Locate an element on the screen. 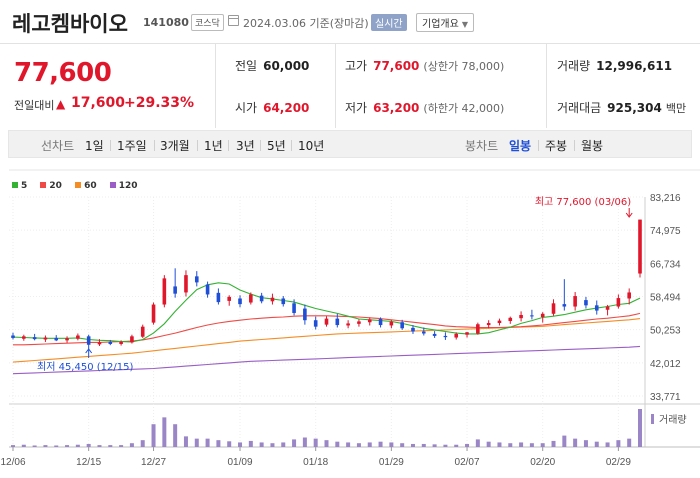 The height and width of the screenshot is (478, 700). legend-ma60: 60 is located at coordinates (86, 186).